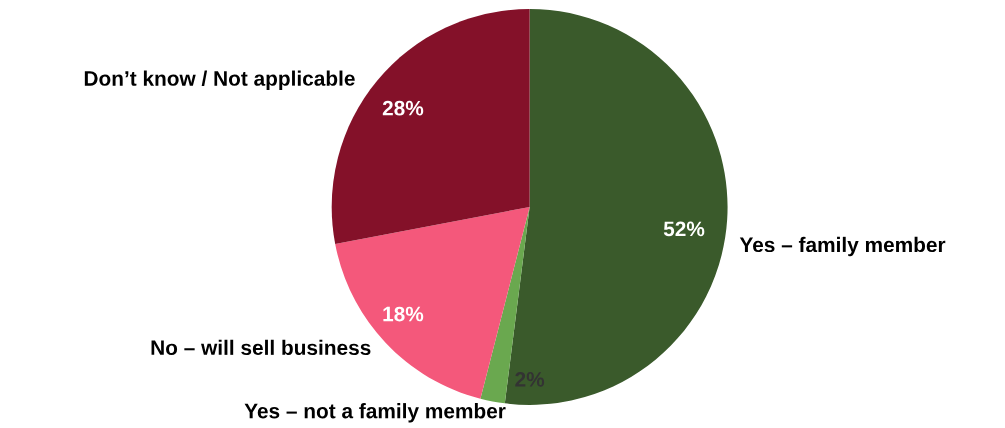  I want to click on data-label: 28%, so click(403, 108).